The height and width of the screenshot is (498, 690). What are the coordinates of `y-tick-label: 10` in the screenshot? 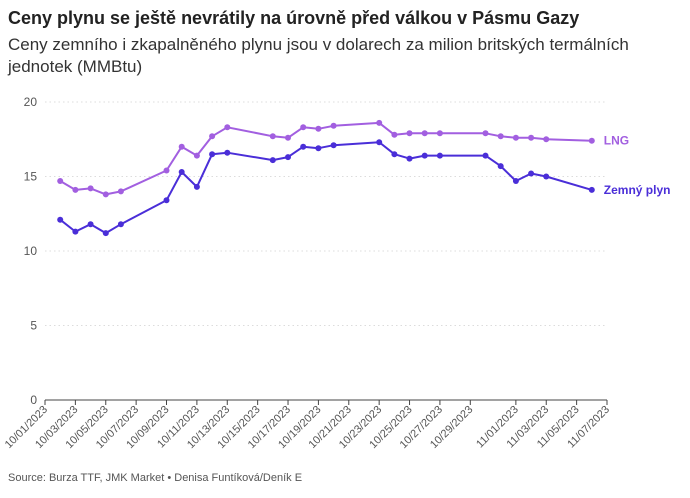 It's located at (31, 251).